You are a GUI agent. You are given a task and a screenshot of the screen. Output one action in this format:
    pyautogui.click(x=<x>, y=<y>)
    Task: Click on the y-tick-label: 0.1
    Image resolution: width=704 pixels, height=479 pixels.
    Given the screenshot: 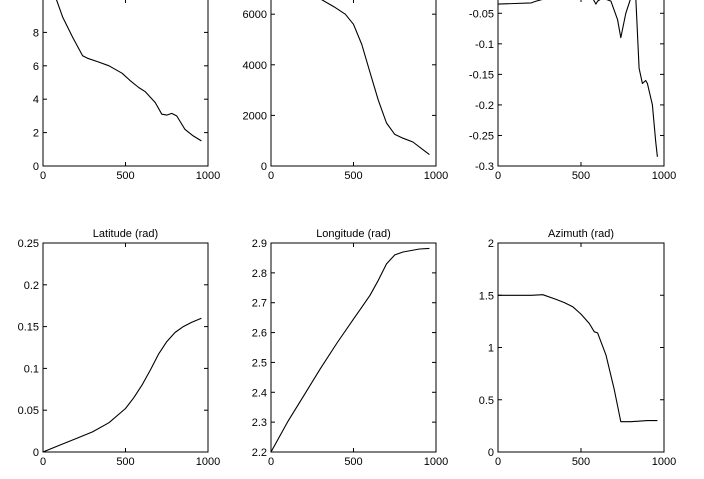 What is the action you would take?
    pyautogui.click(x=31, y=369)
    